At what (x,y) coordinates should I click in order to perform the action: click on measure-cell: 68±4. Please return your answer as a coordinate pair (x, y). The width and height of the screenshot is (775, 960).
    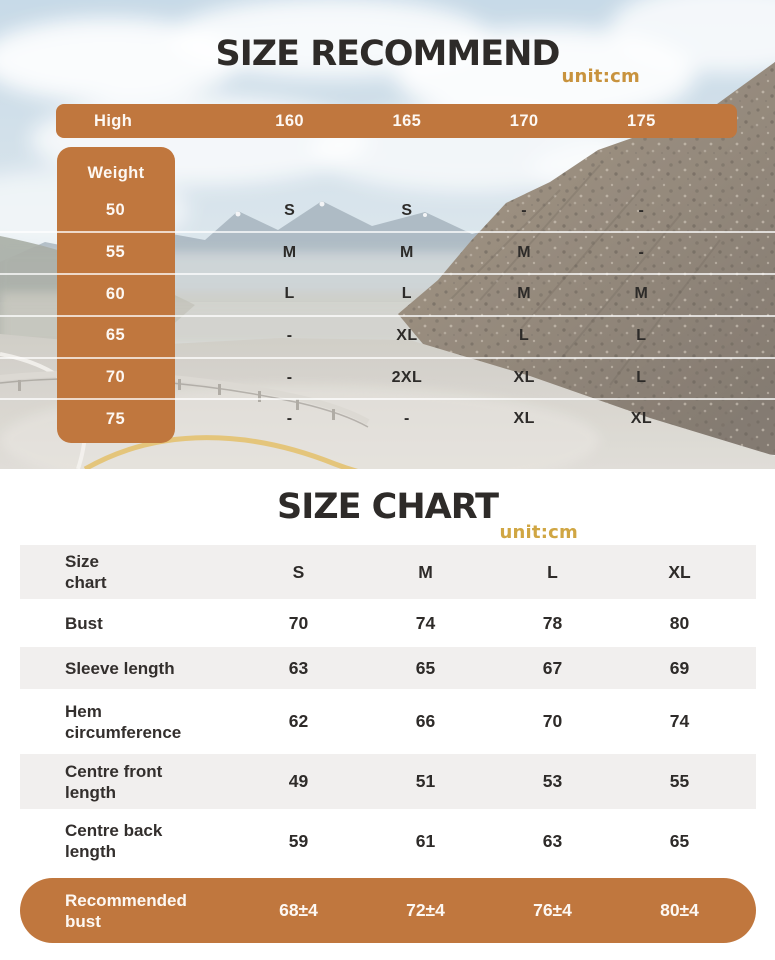
    Looking at the image, I should click on (298, 910).